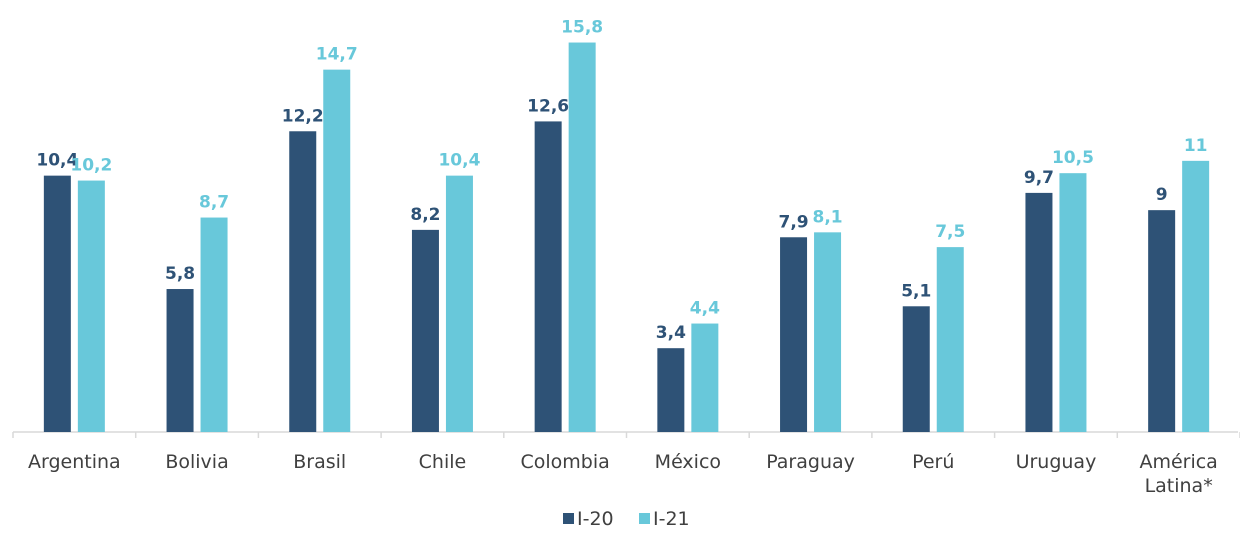 Image resolution: width=1240 pixels, height=536 pixels. Describe the element at coordinates (180, 274) in the screenshot. I see `data-label: 5,8` at that location.